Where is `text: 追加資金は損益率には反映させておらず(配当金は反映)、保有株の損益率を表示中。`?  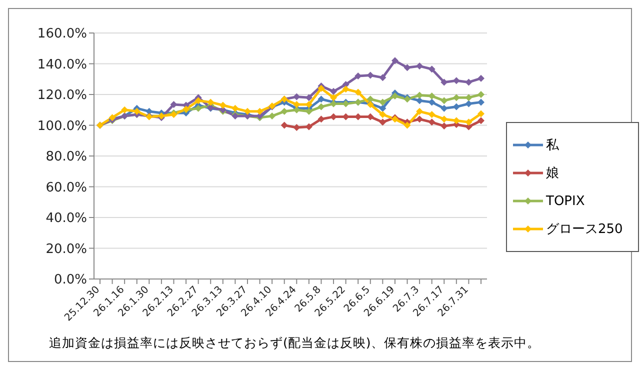
text: 追加資金は損益率には反映させておらず(配当金は反映)、保有株の損益率を表示中。 is located at coordinates (294, 343).